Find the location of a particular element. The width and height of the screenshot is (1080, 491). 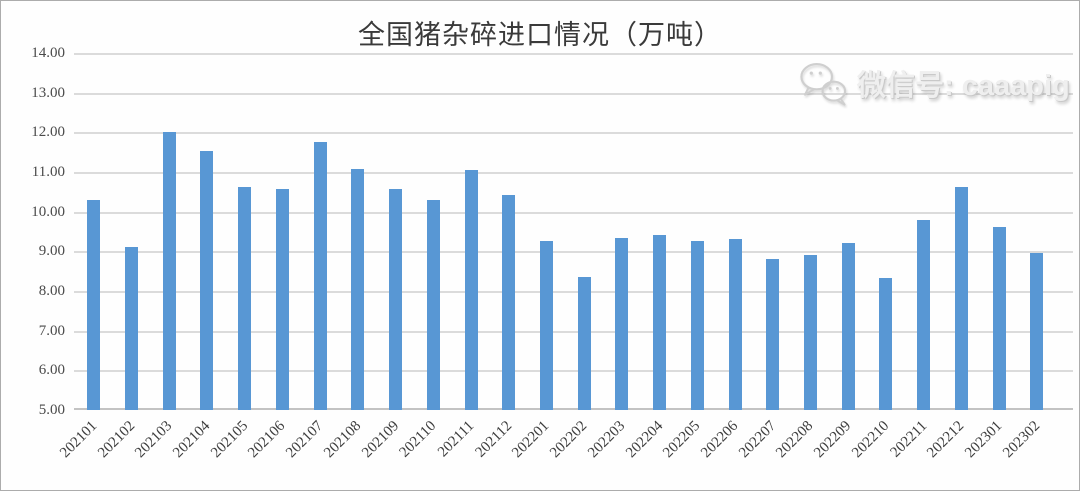

y-tick-label: 14.00 is located at coordinates (48, 53).